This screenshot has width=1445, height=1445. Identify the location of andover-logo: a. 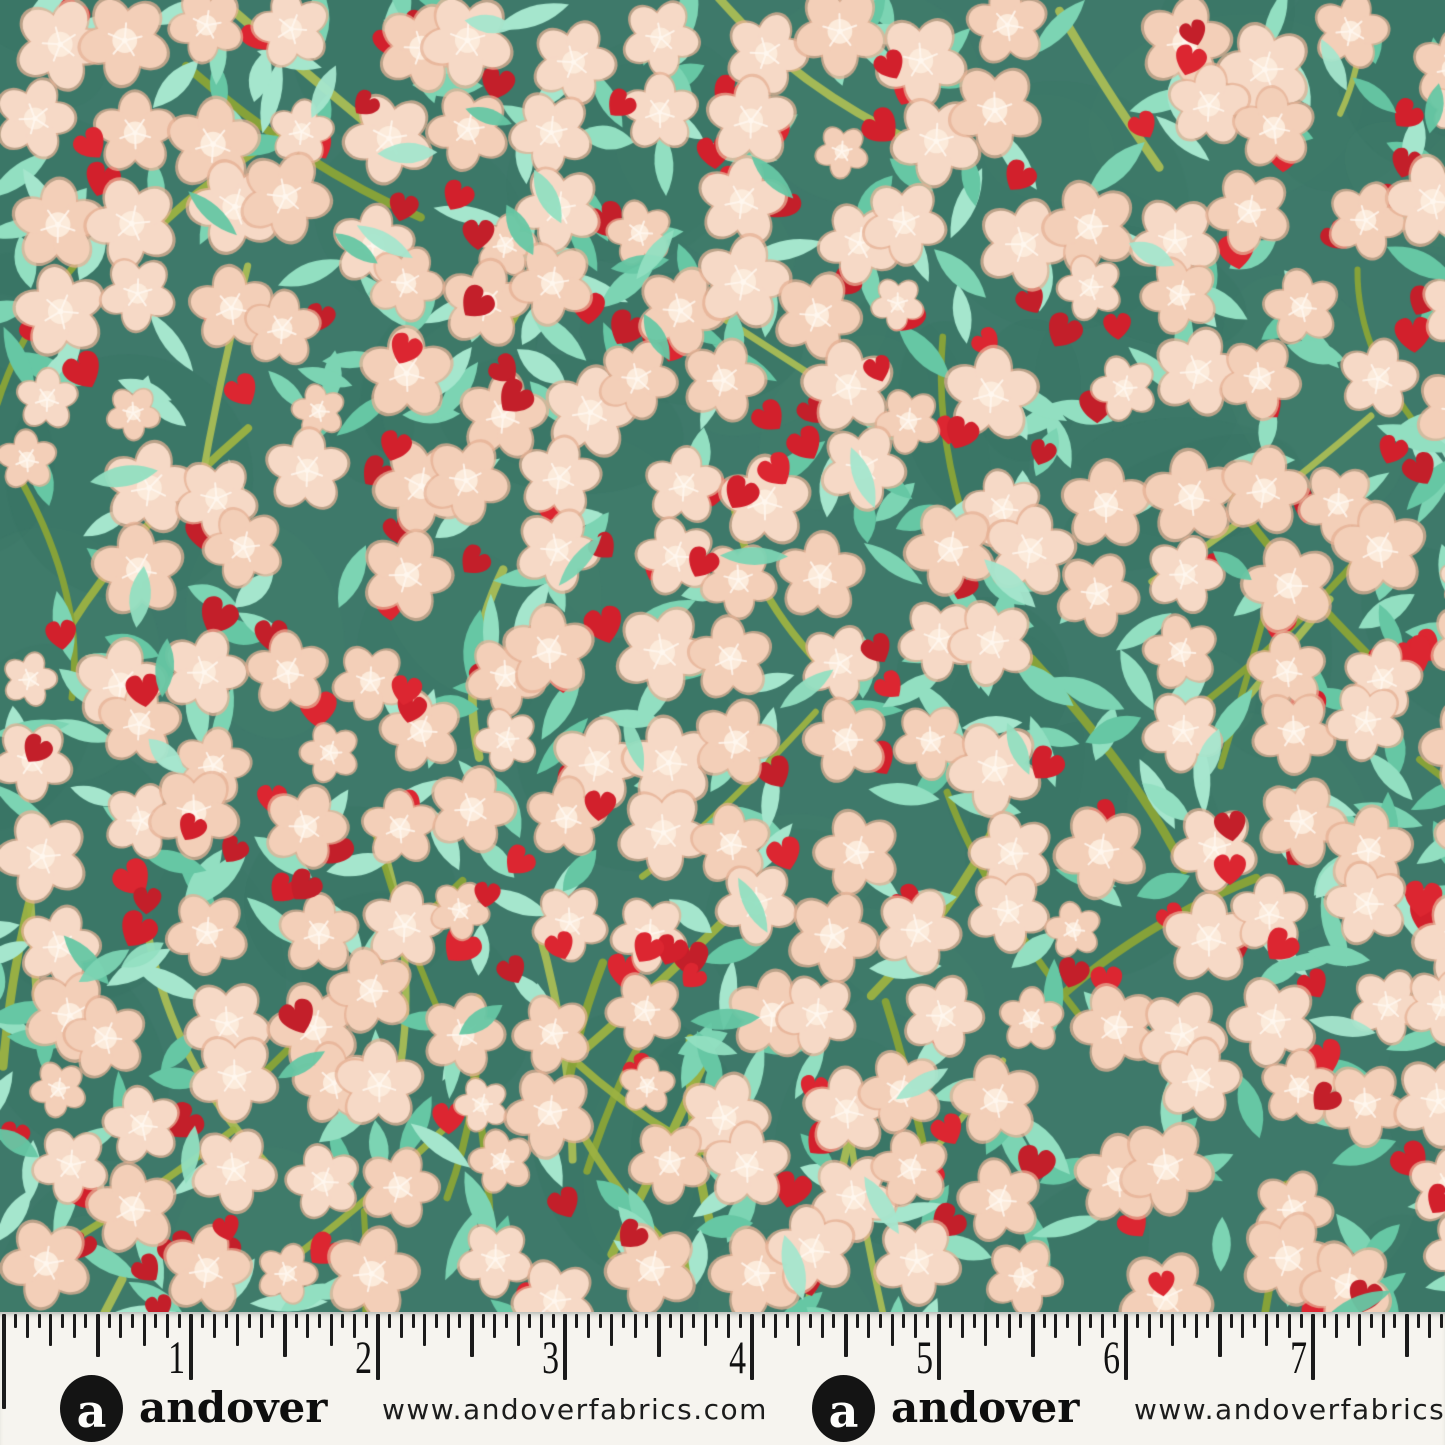
(843, 1408).